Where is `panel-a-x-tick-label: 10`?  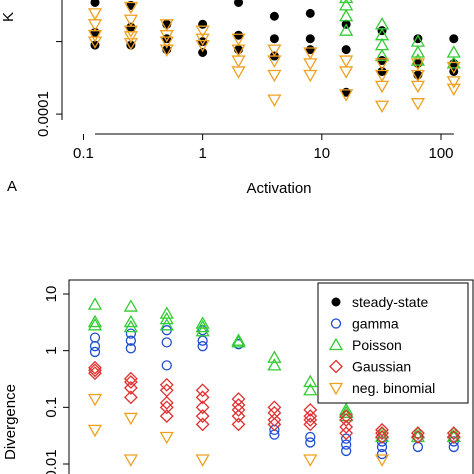
panel-a-x-tick-label: 10 is located at coordinates (321, 153).